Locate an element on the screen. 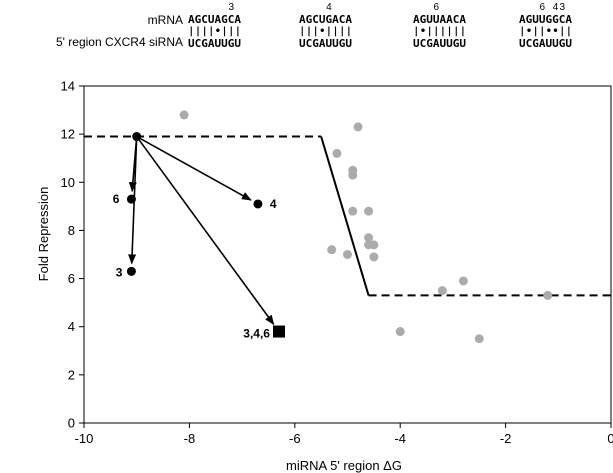  y-axis-title: Fold Repression is located at coordinates (43, 234).